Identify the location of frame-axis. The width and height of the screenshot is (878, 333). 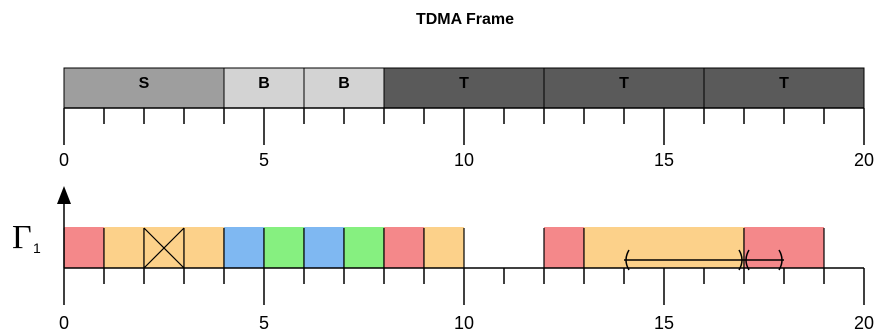
(464, 126).